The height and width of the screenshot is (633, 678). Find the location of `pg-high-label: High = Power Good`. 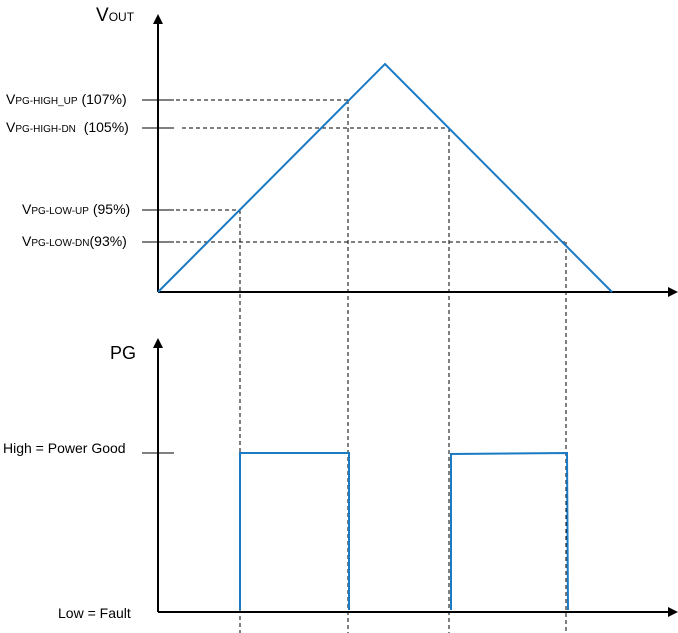

pg-high-label: High = Power Good is located at coordinates (64, 448).